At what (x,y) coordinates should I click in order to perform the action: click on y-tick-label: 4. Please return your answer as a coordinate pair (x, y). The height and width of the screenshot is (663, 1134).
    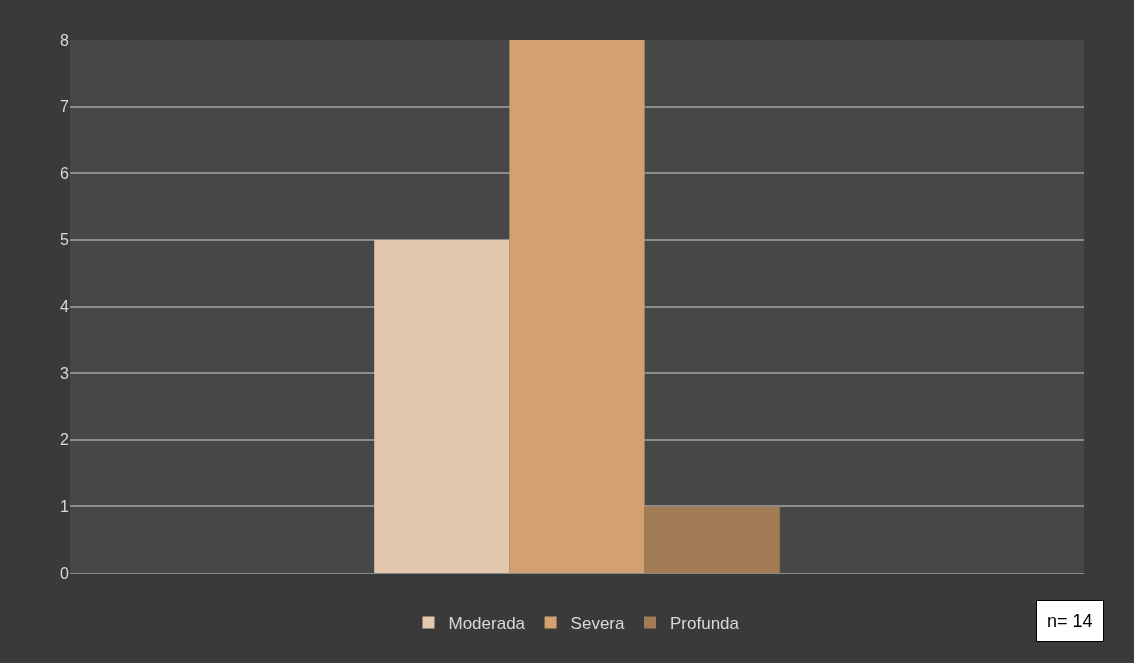
    Looking at the image, I should click on (65, 307).